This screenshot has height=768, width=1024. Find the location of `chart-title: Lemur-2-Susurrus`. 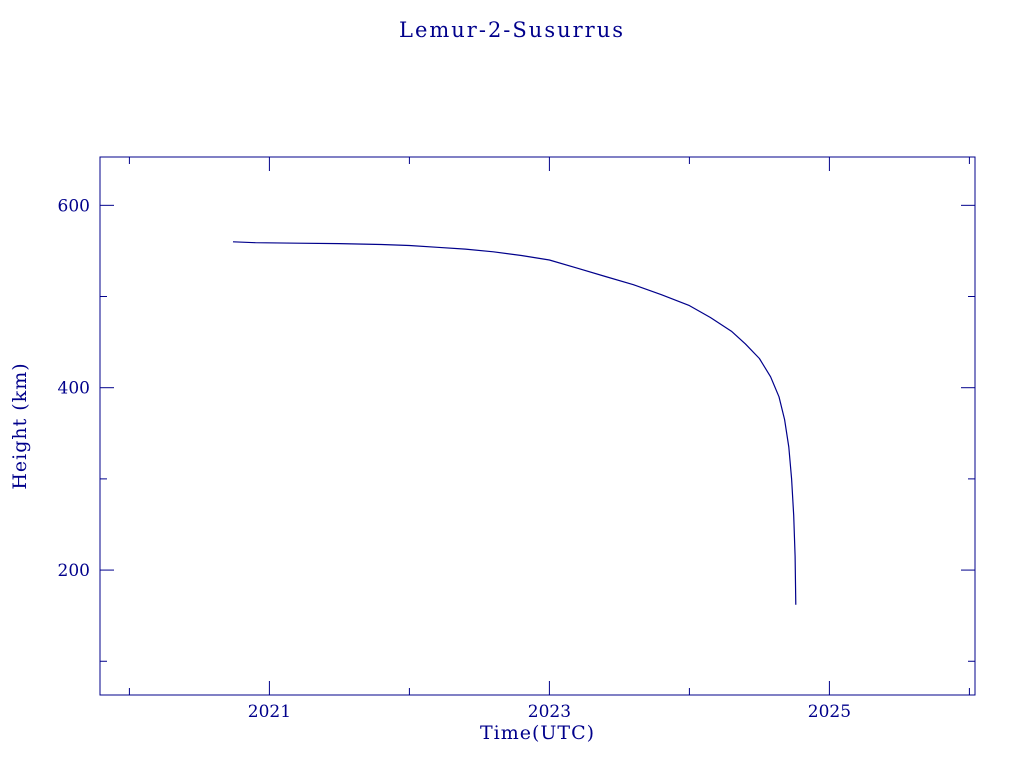

chart-title: Lemur-2-Susurrus is located at coordinates (512, 30).